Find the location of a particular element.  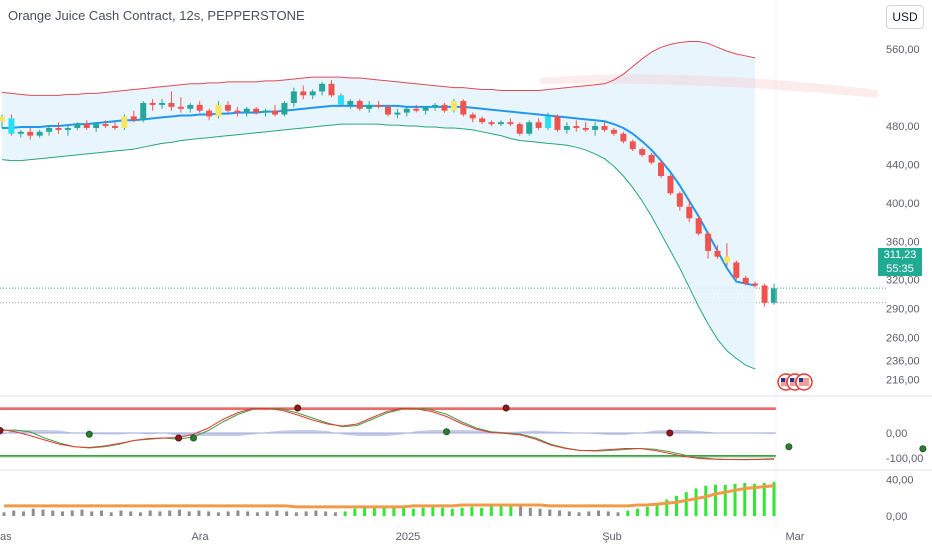

y-tick-label: 0,00 is located at coordinates (896, 517).